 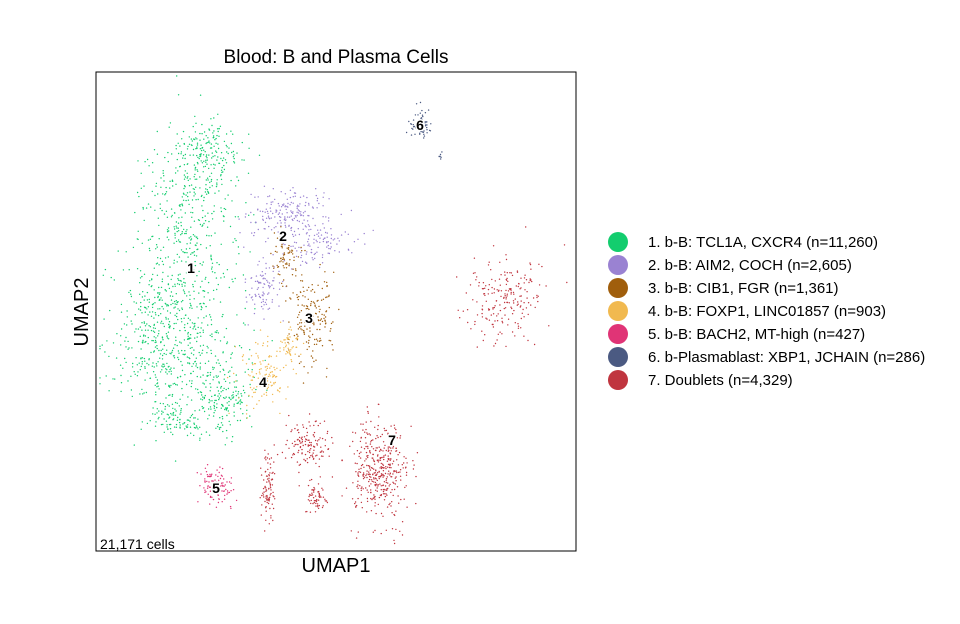 What do you see at coordinates (786, 357) in the screenshot?
I see `legend-label-6: 6. b-Plasmablast: XBP1, JCHAIN (n=286)` at bounding box center [786, 357].